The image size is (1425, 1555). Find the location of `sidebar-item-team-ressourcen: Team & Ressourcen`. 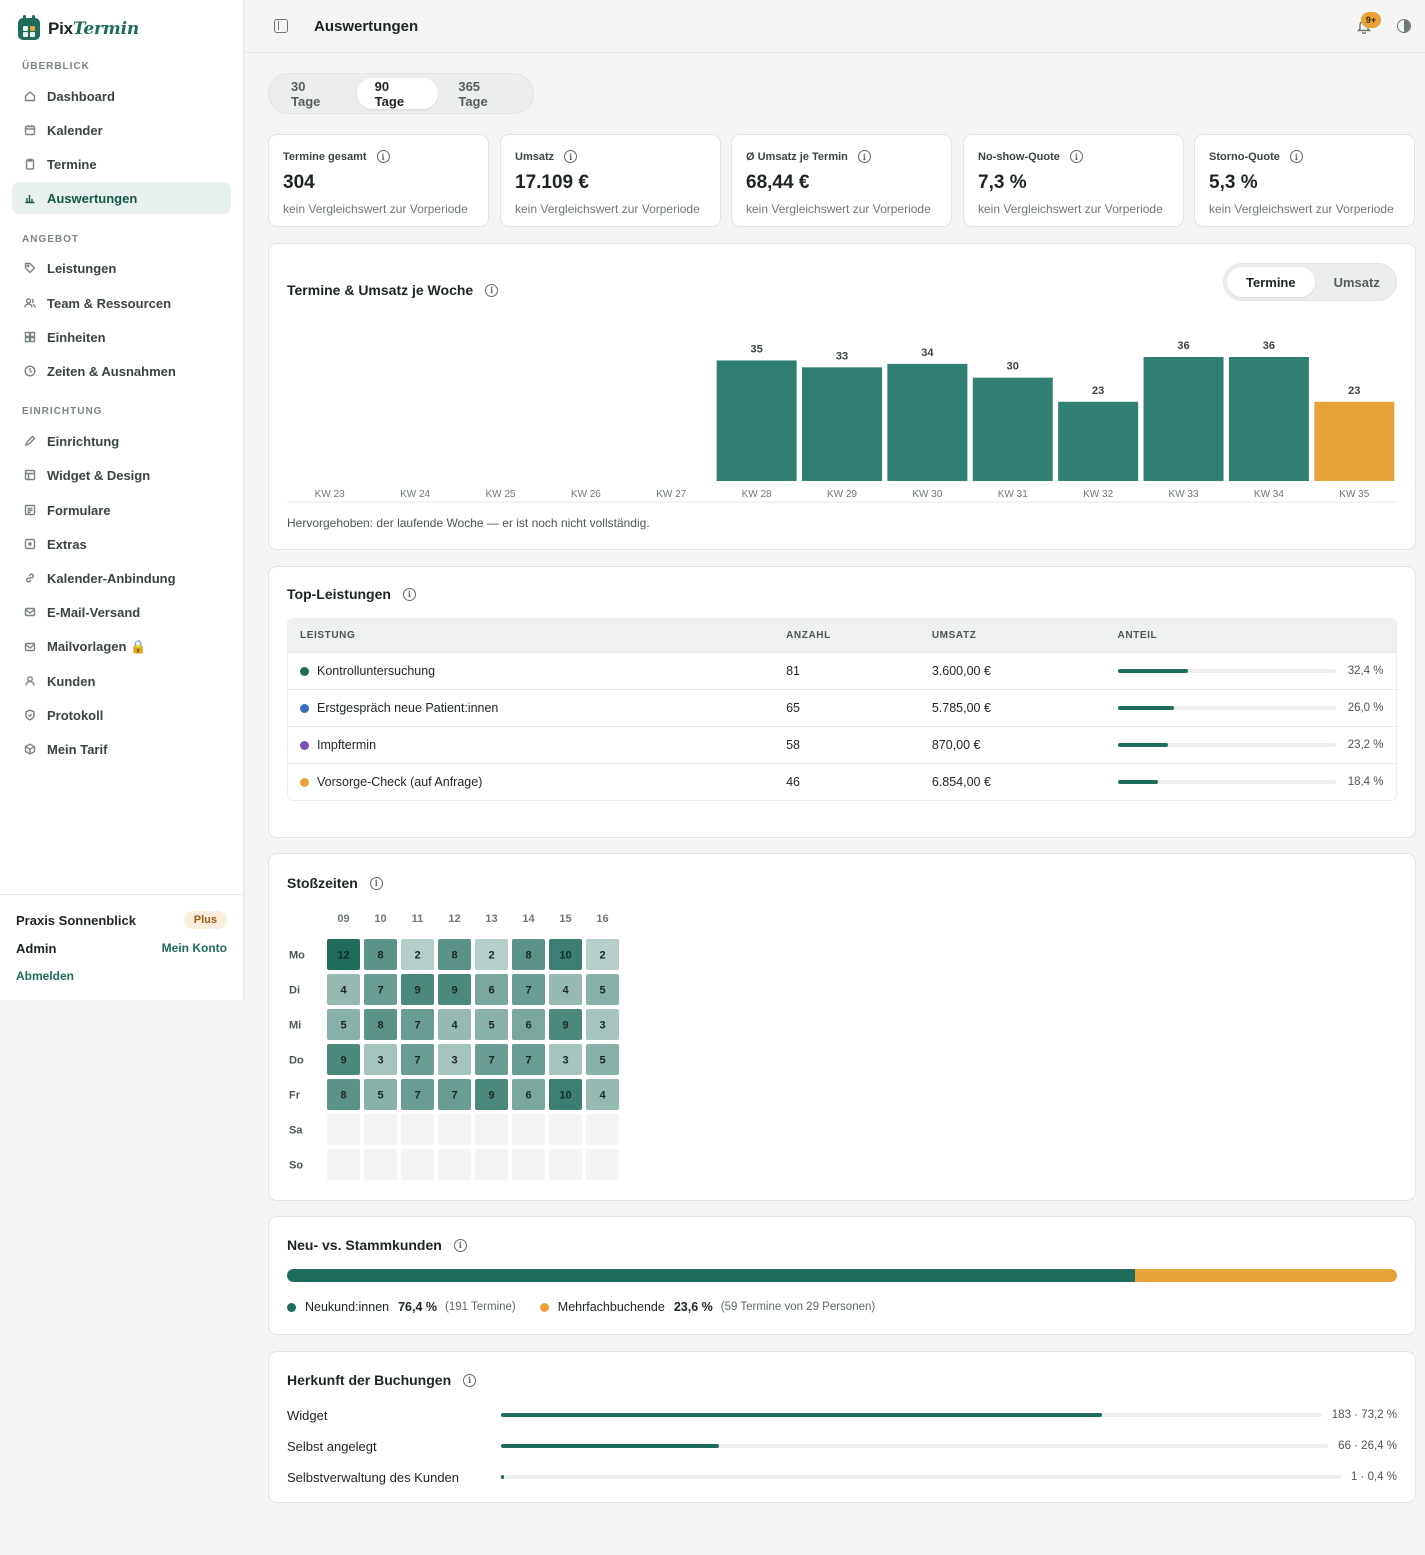

sidebar-item-team-ressourcen: Team & Ressourcen is located at coordinates (121, 303).